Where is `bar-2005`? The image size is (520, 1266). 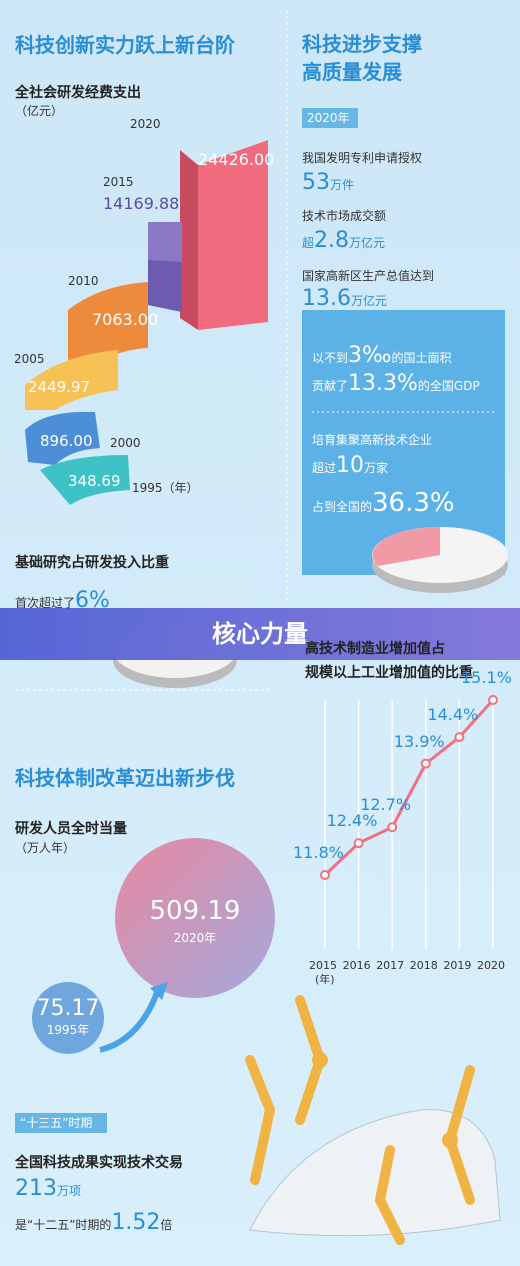 bar-2005 is located at coordinates (71, 380).